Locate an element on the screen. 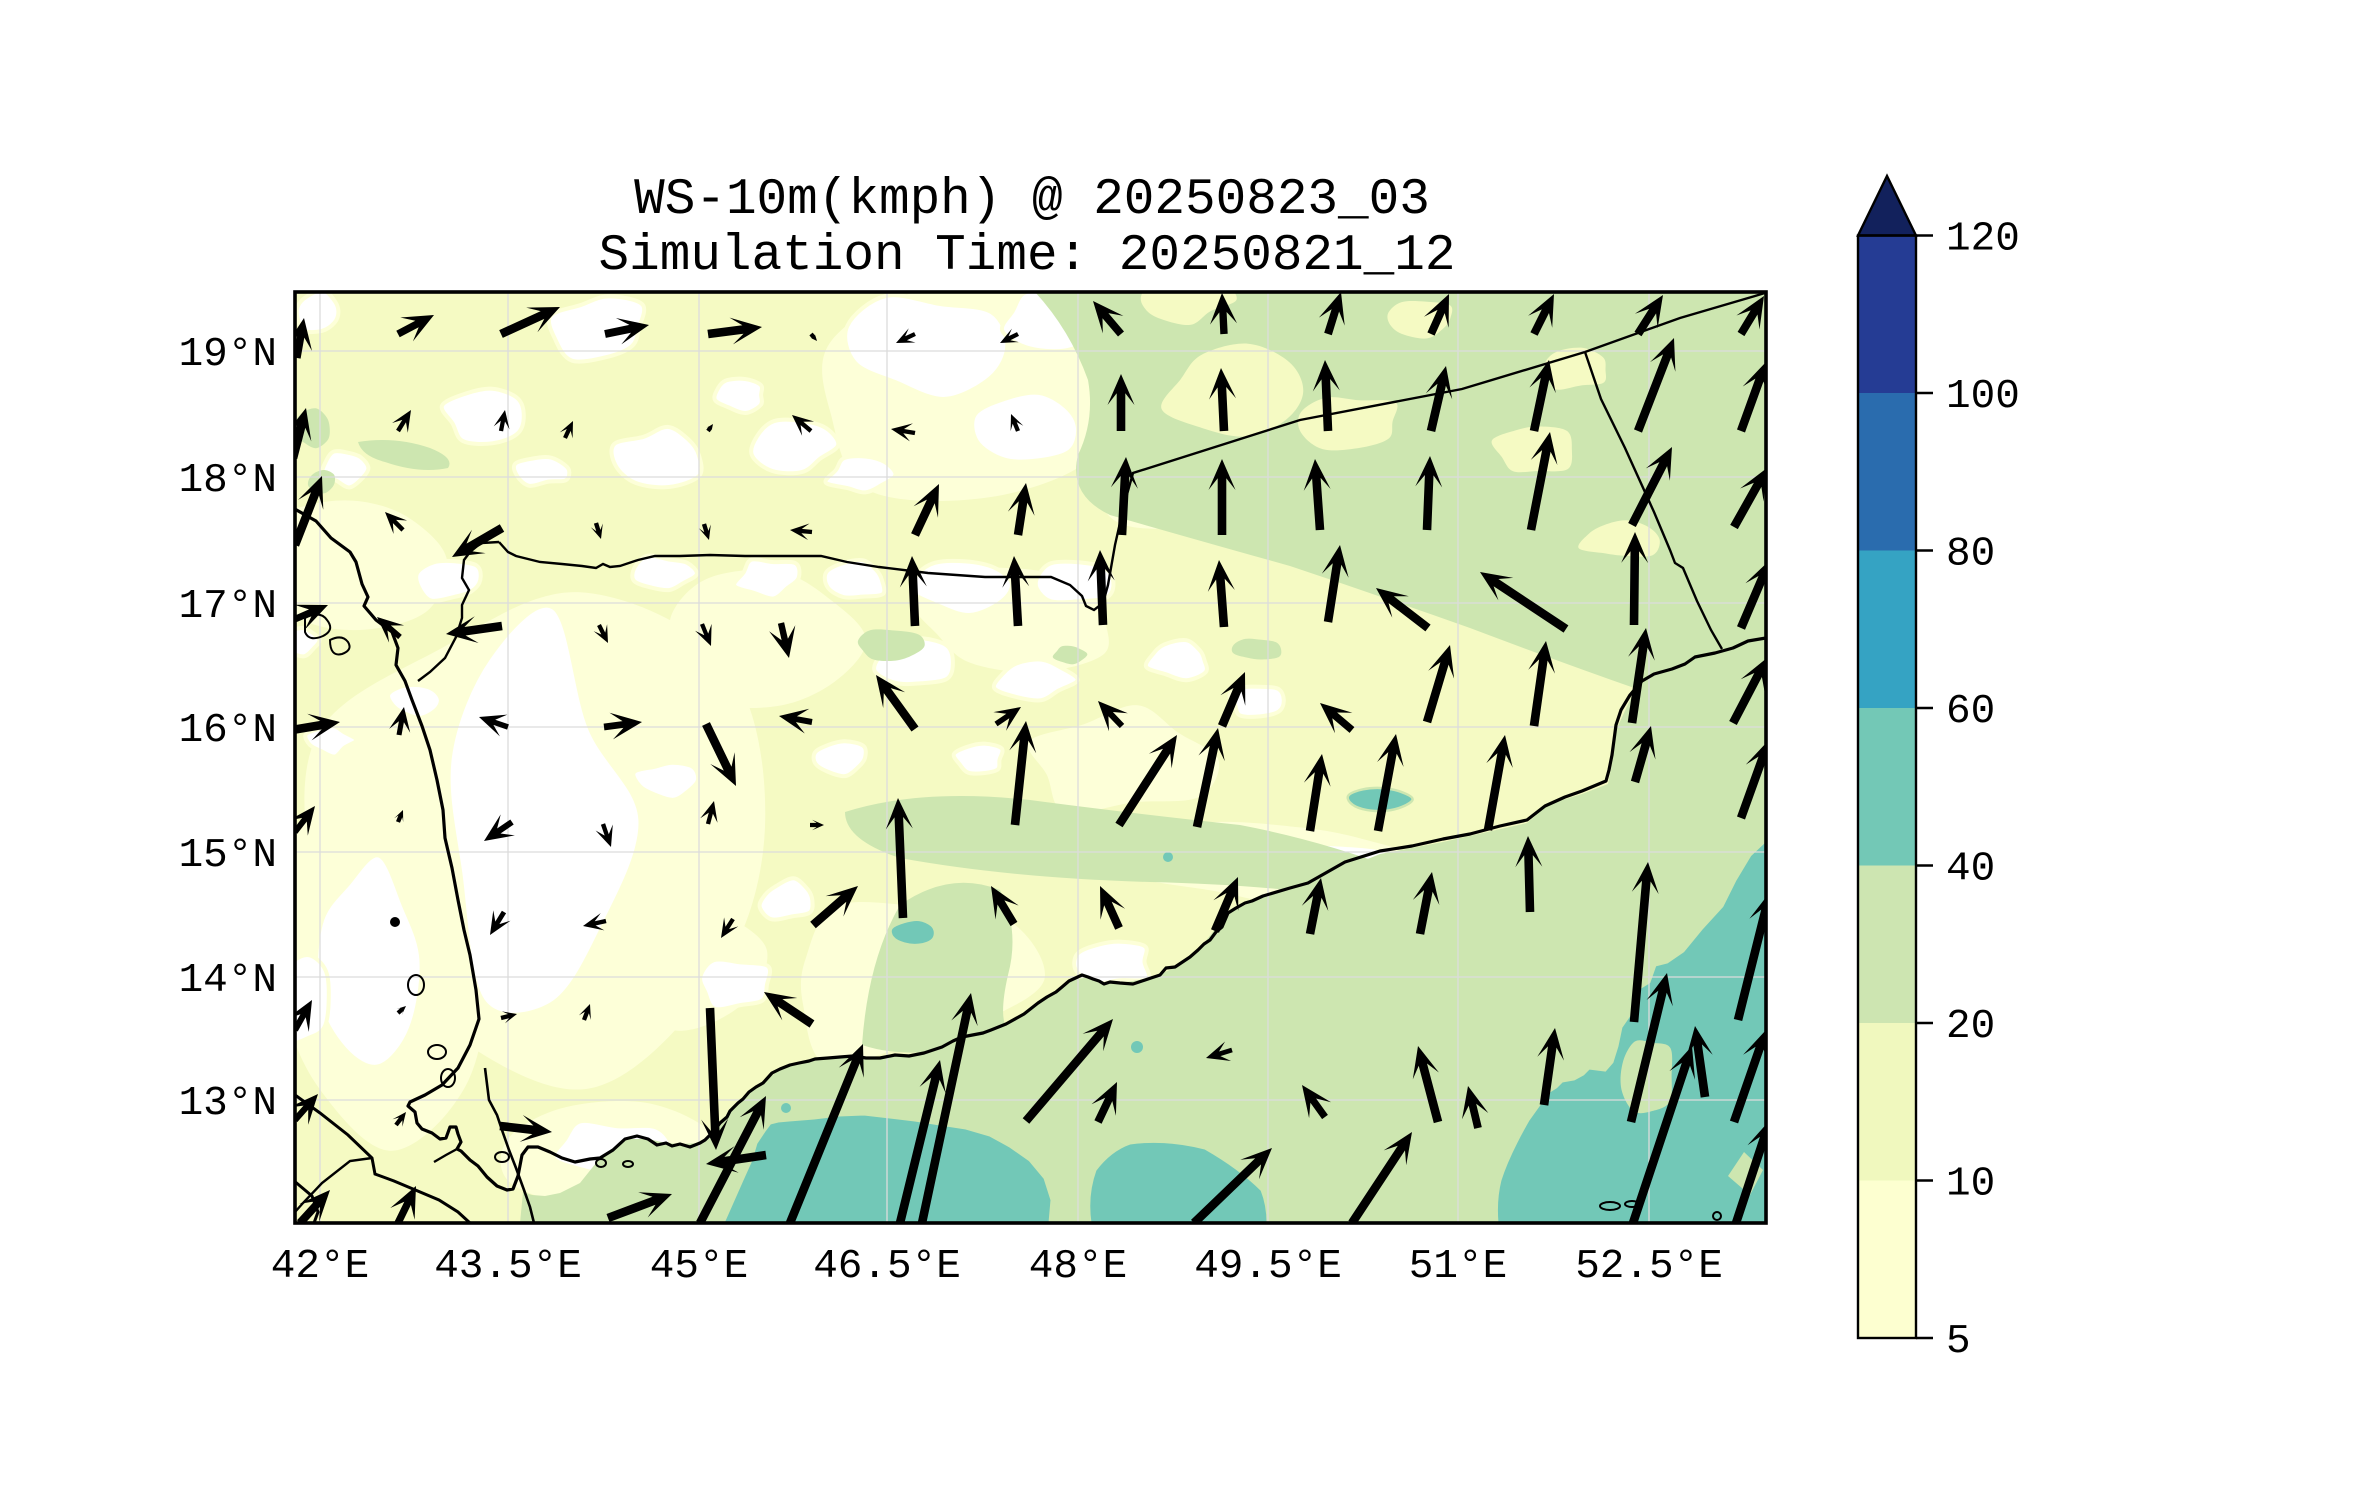 The height and width of the screenshot is (1500, 2371). svg-text: 10 is located at coordinates (1970, 1185).